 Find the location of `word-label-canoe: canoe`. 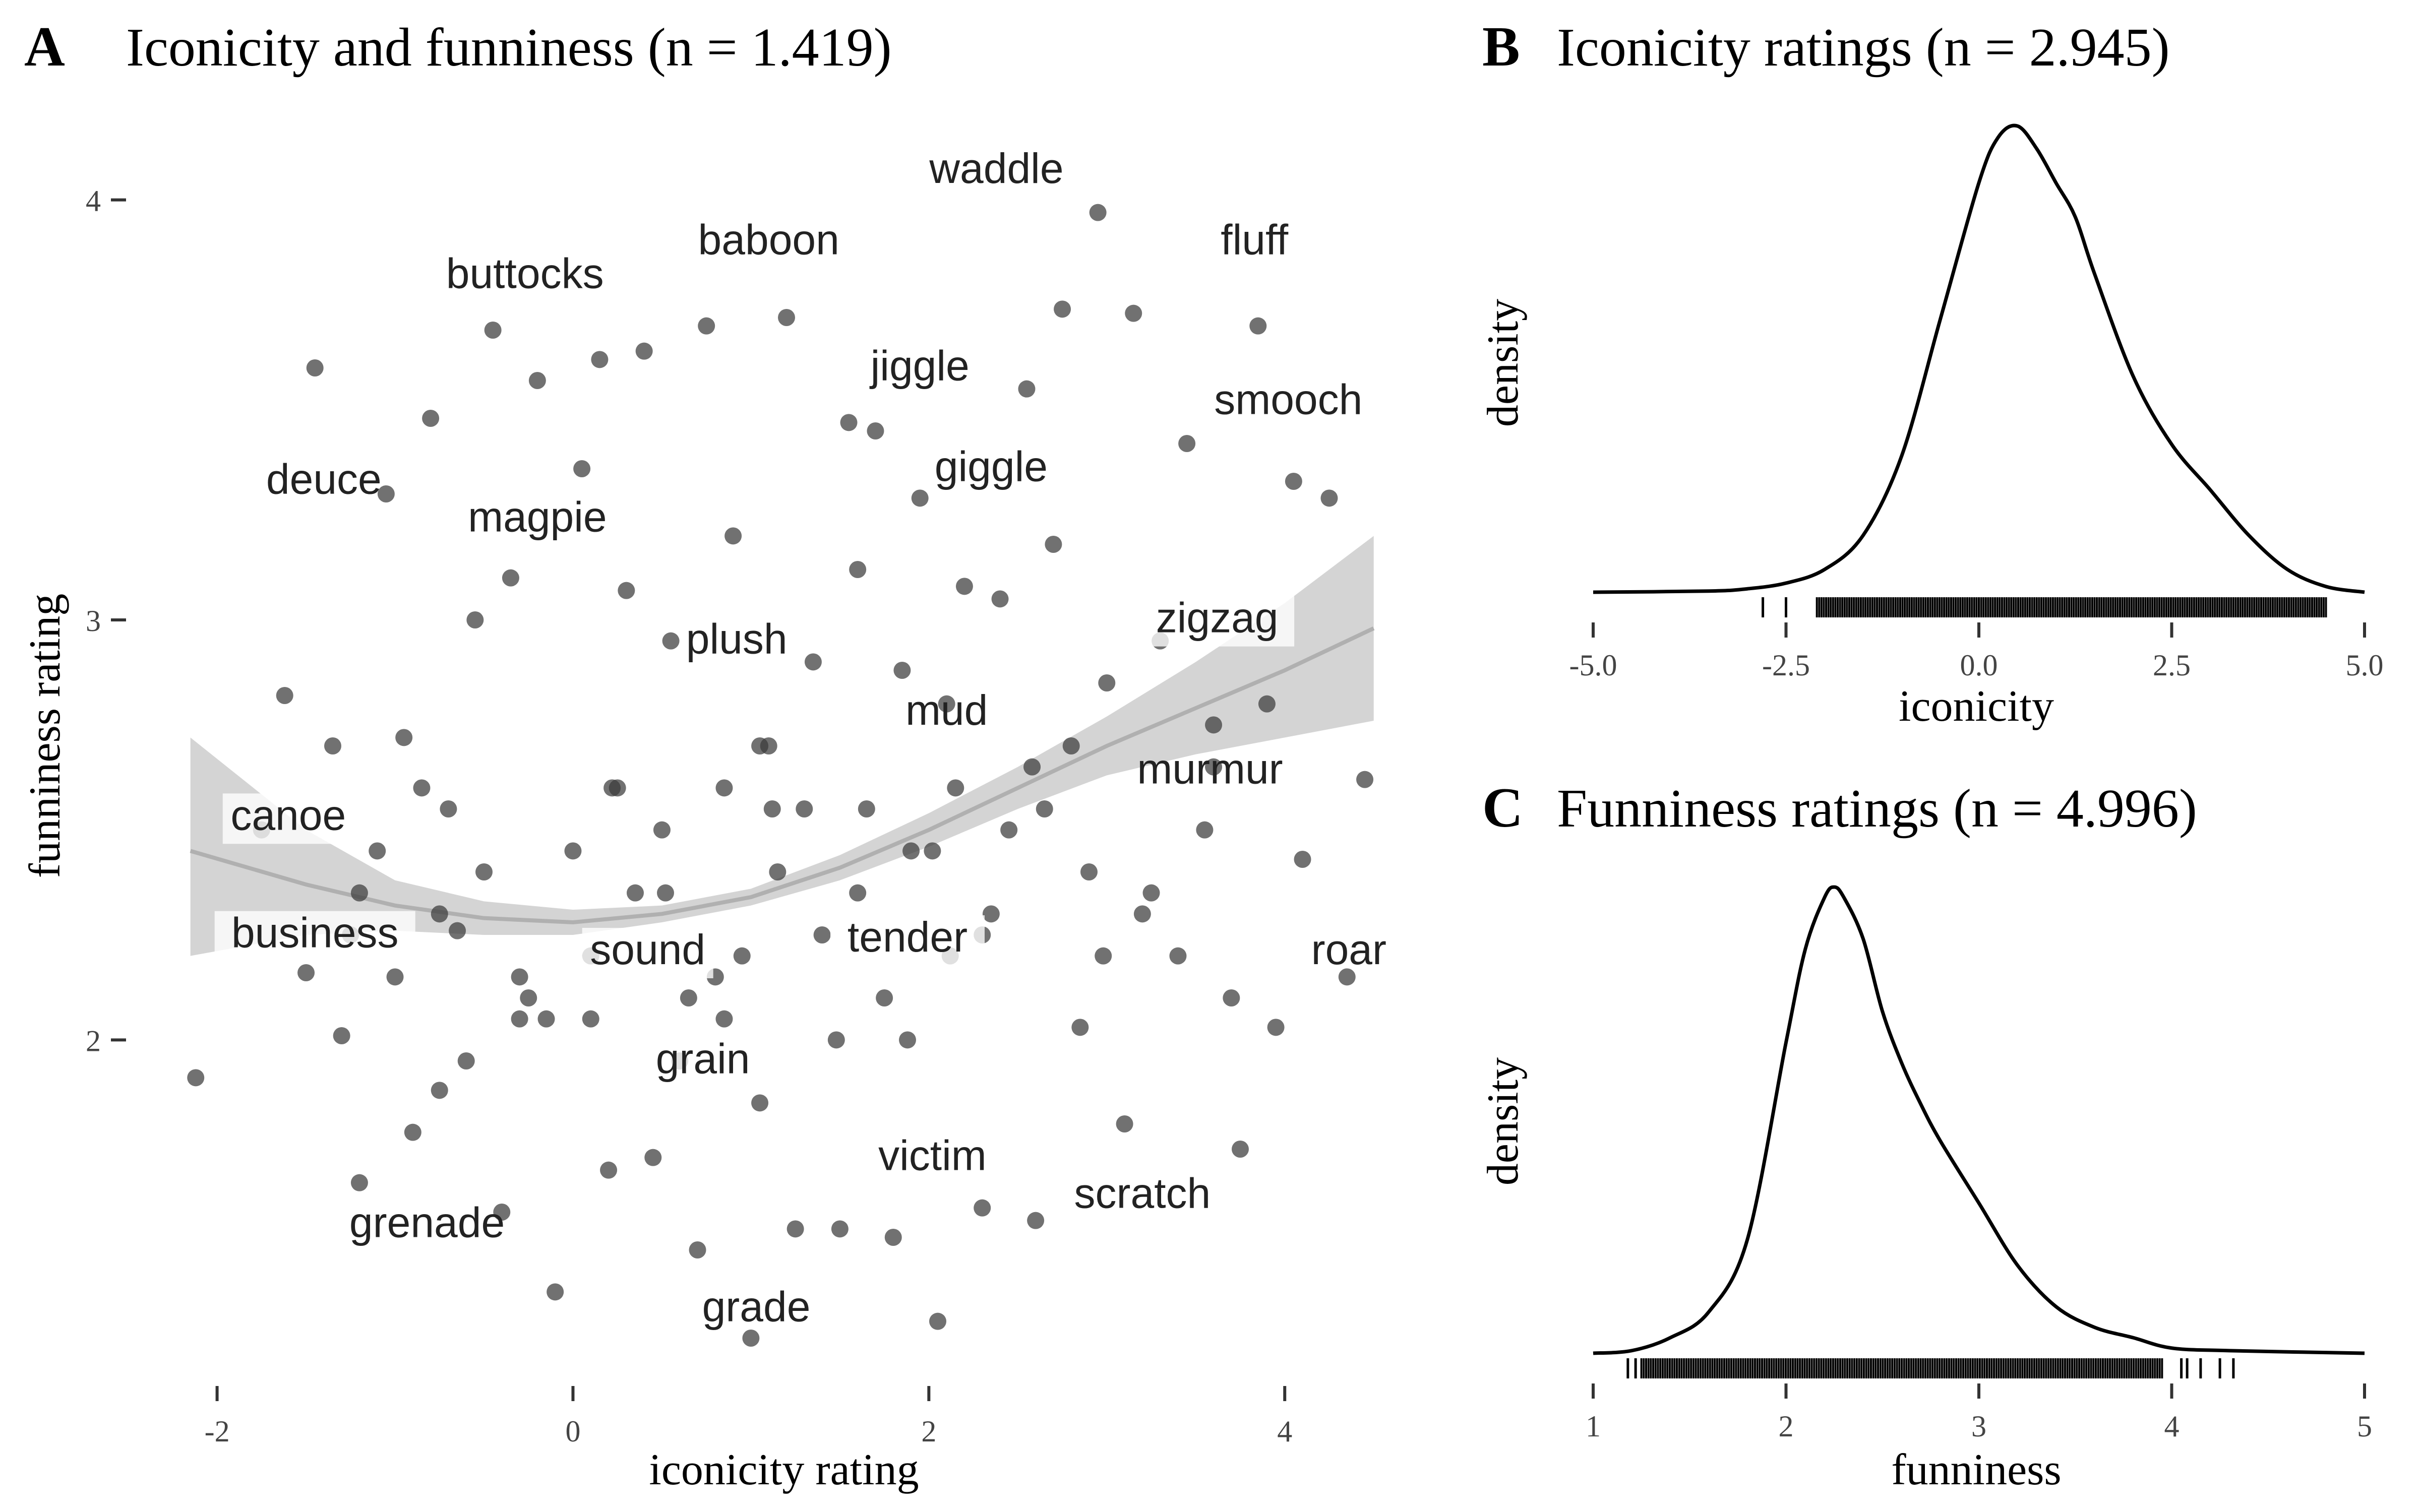

word-label-canoe: canoe is located at coordinates (288, 818).